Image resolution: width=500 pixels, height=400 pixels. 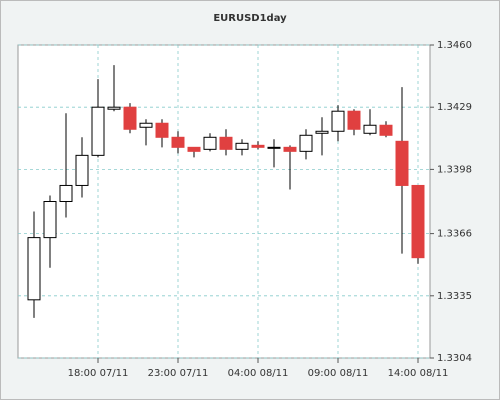 I want to click on x-tick-label: 14:00 08/11, so click(x=418, y=373).